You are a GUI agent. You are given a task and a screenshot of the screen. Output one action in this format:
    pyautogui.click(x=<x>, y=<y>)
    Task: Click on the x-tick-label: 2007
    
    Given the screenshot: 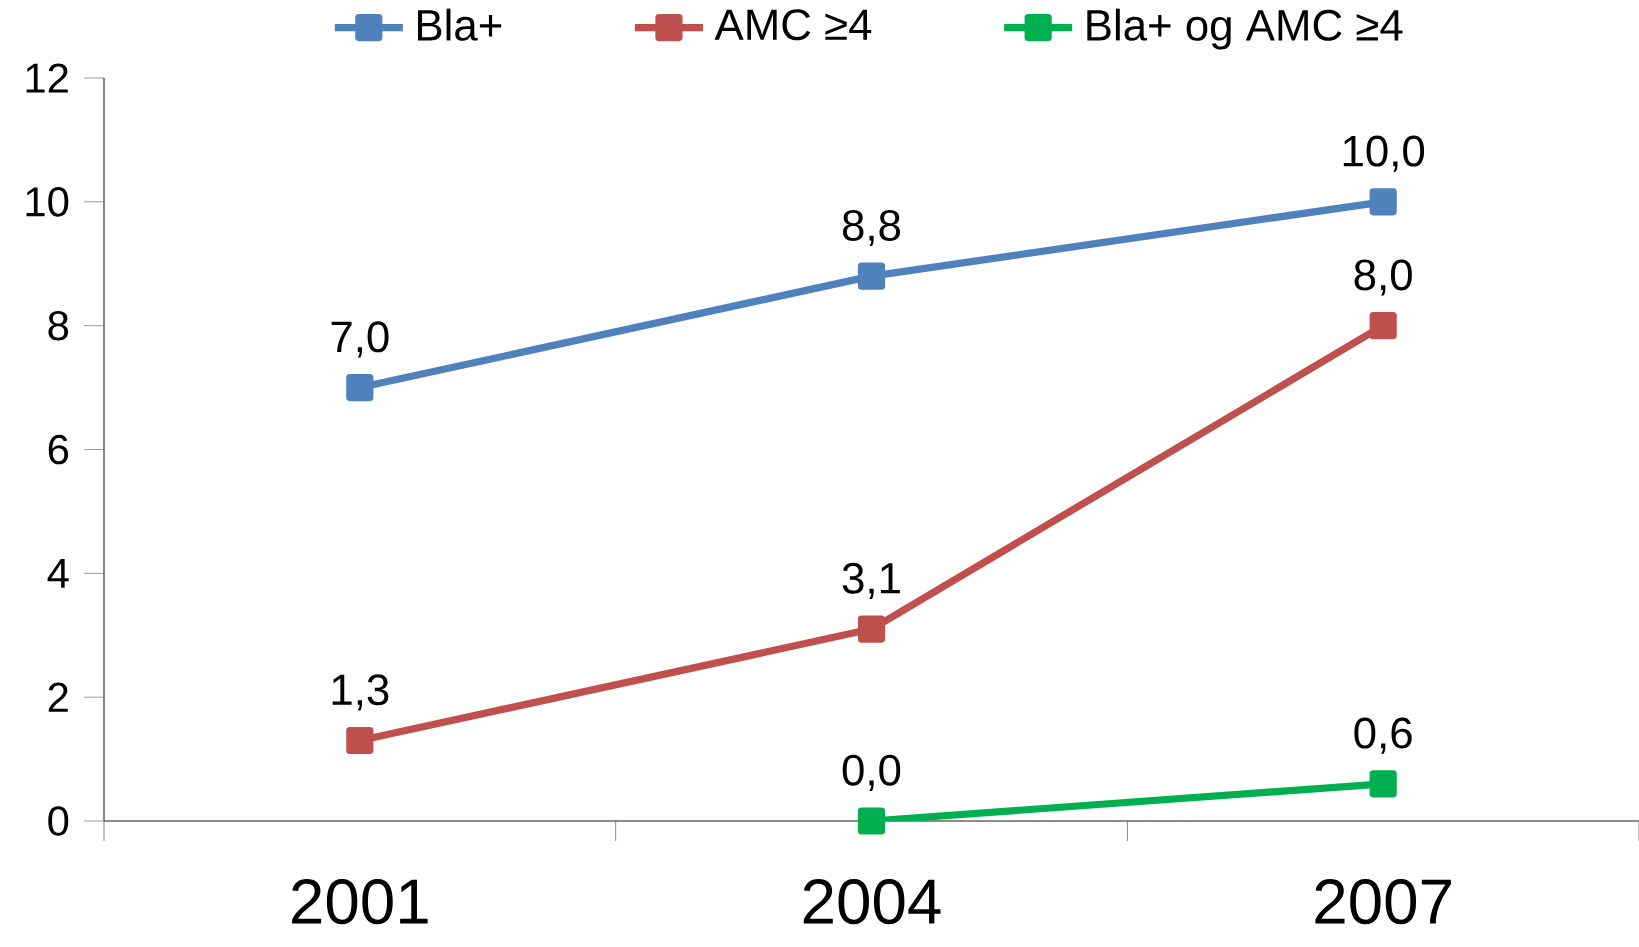 What is the action you would take?
    pyautogui.click(x=1383, y=902)
    